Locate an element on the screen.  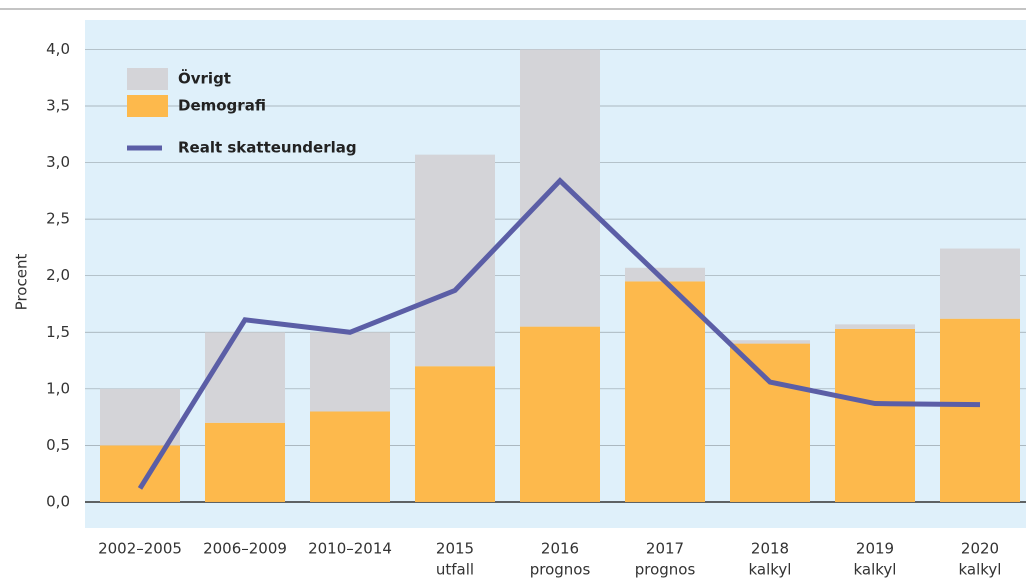
y-tick-label: 0,0 is located at coordinates (58, 501).